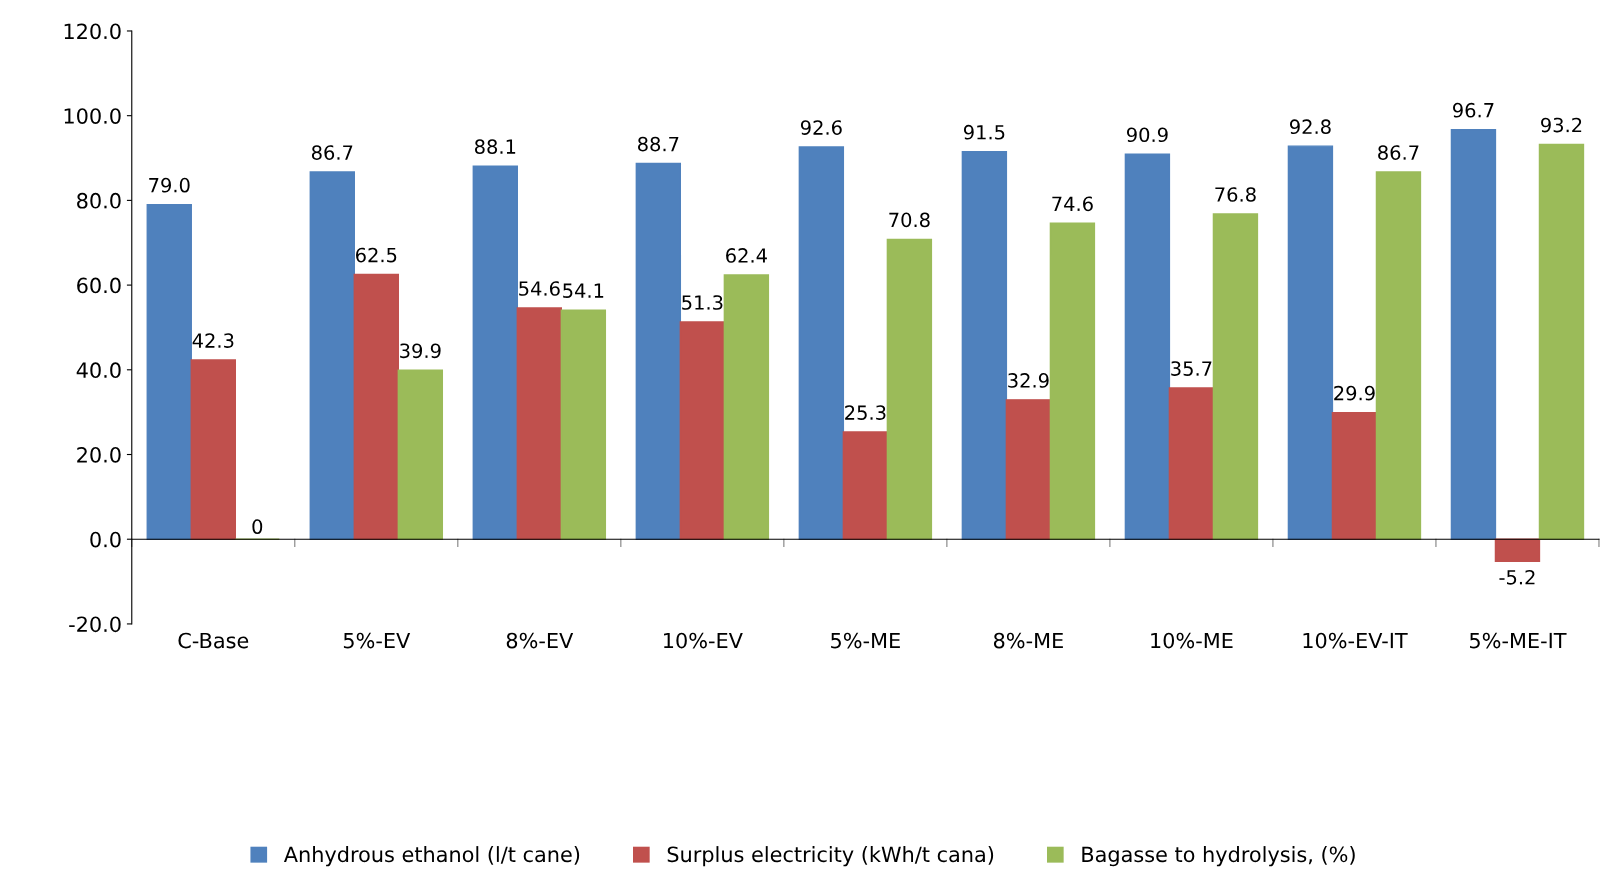 This screenshot has height=885, width=1607. What do you see at coordinates (1191, 368) in the screenshot?
I see `data-label: 35.7` at bounding box center [1191, 368].